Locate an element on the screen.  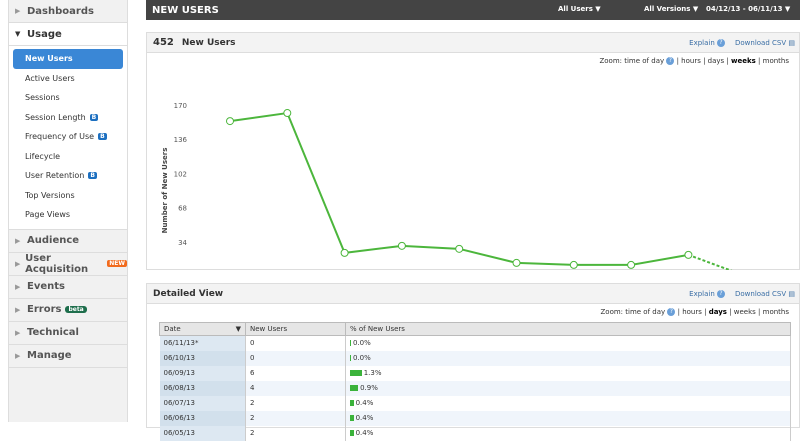
sidebar-section-label: Errors is located at coordinates (44, 309).